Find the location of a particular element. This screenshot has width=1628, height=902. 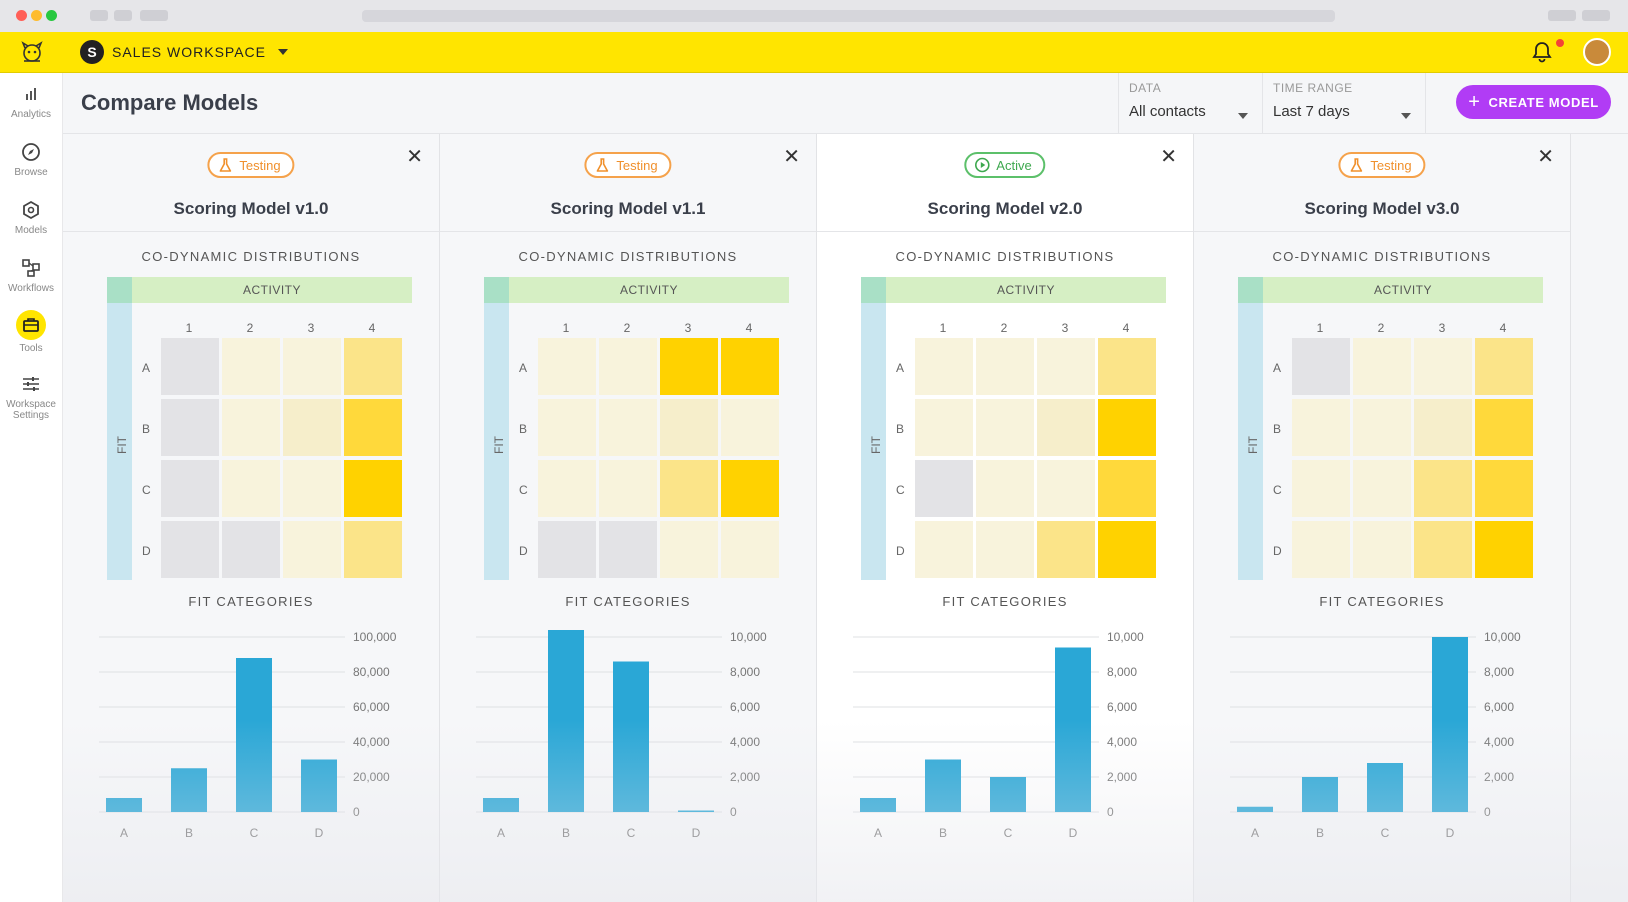

chevron-down-icon is located at coordinates (283, 52).